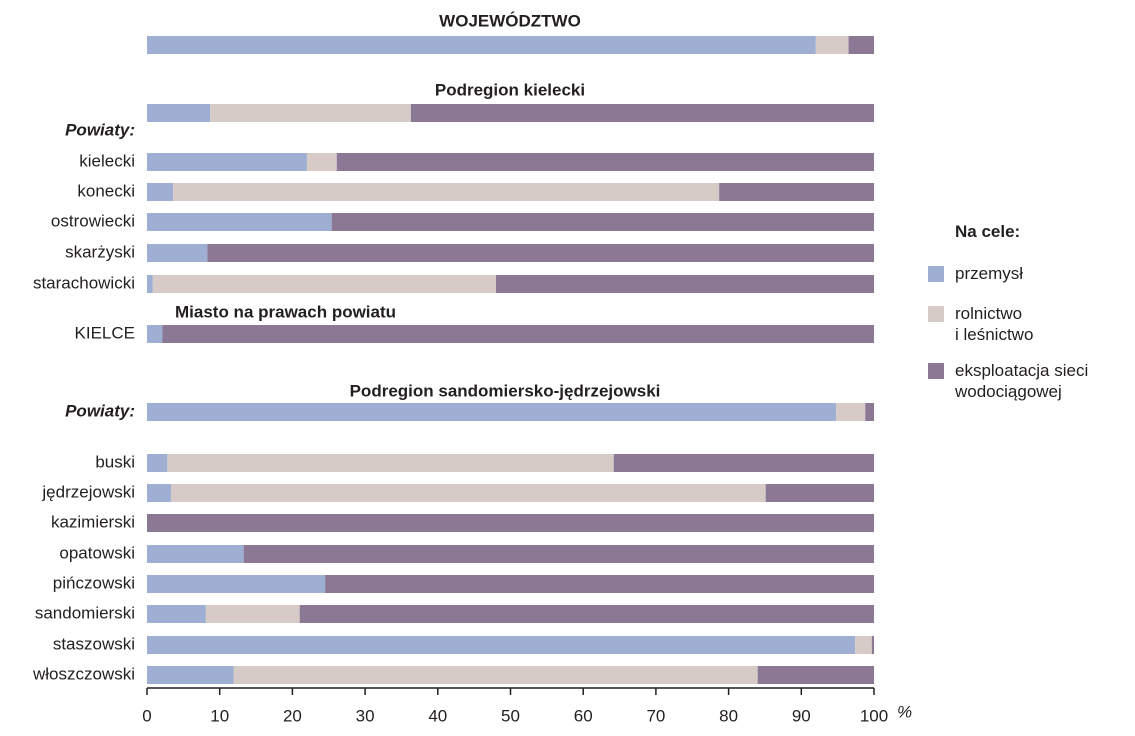 The height and width of the screenshot is (736, 1135). I want to click on y-tick-label: kazimierski, so click(93, 521).